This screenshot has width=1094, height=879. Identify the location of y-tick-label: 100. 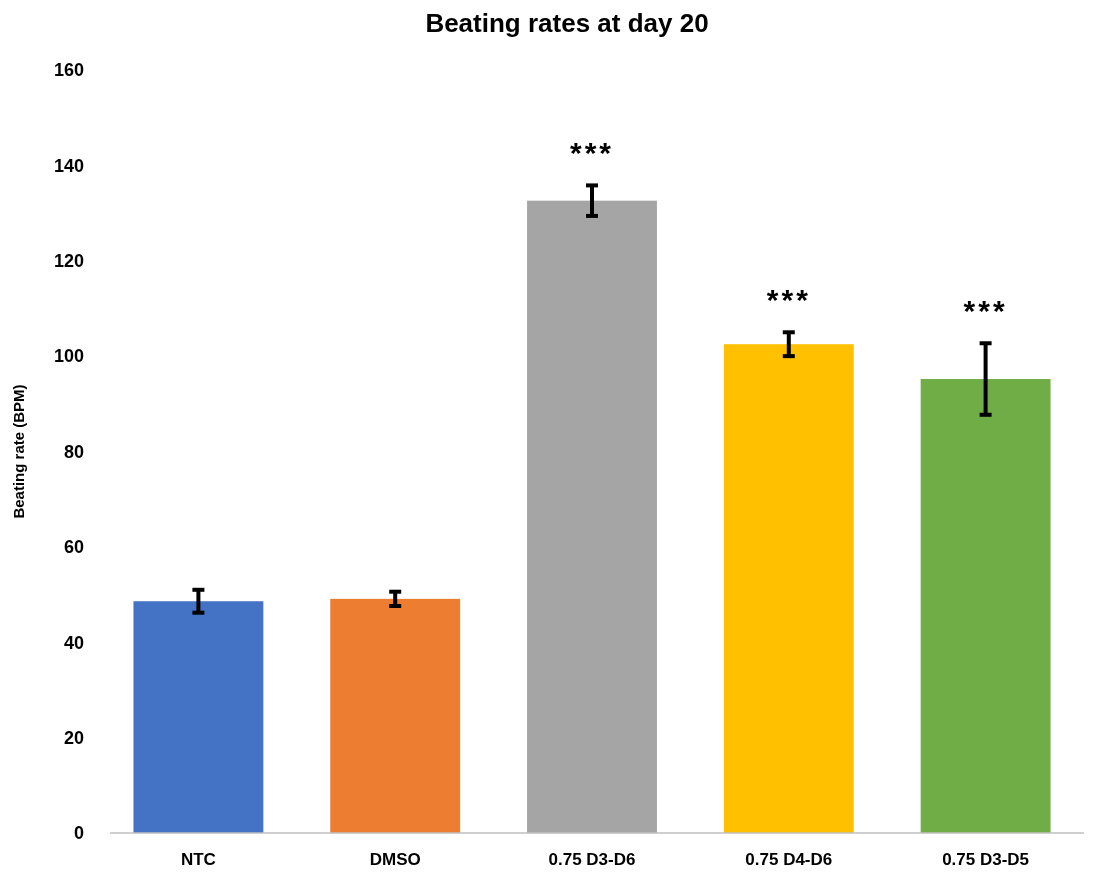
(68, 356).